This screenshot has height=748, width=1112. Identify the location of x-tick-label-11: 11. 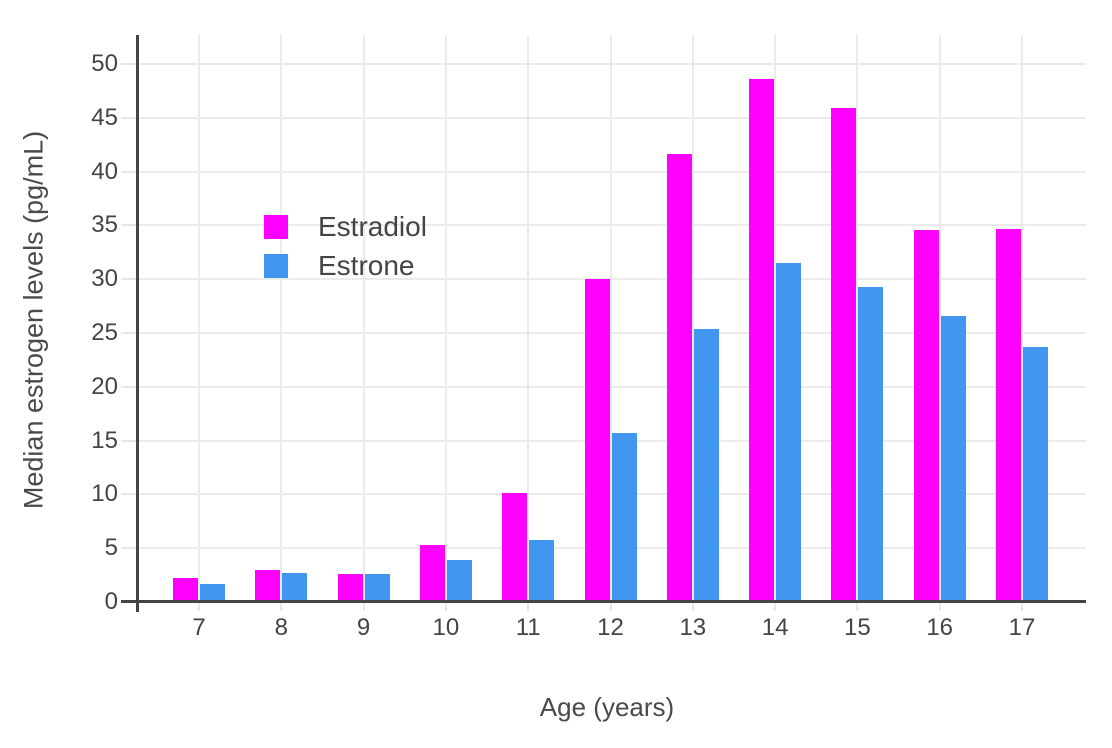
(528, 627).